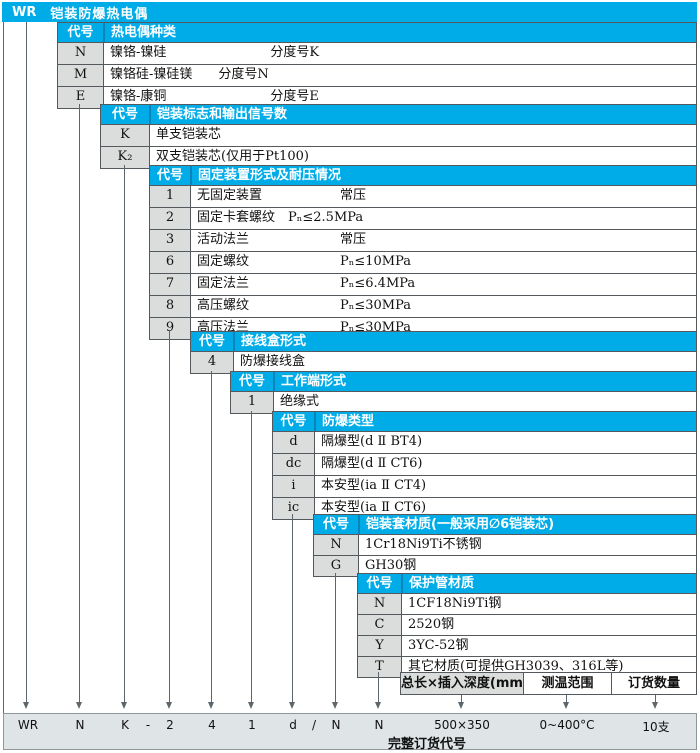  What do you see at coordinates (462, 683) in the screenshot?
I see `footer-header-length: 总长×插入深度(mm)` at bounding box center [462, 683].